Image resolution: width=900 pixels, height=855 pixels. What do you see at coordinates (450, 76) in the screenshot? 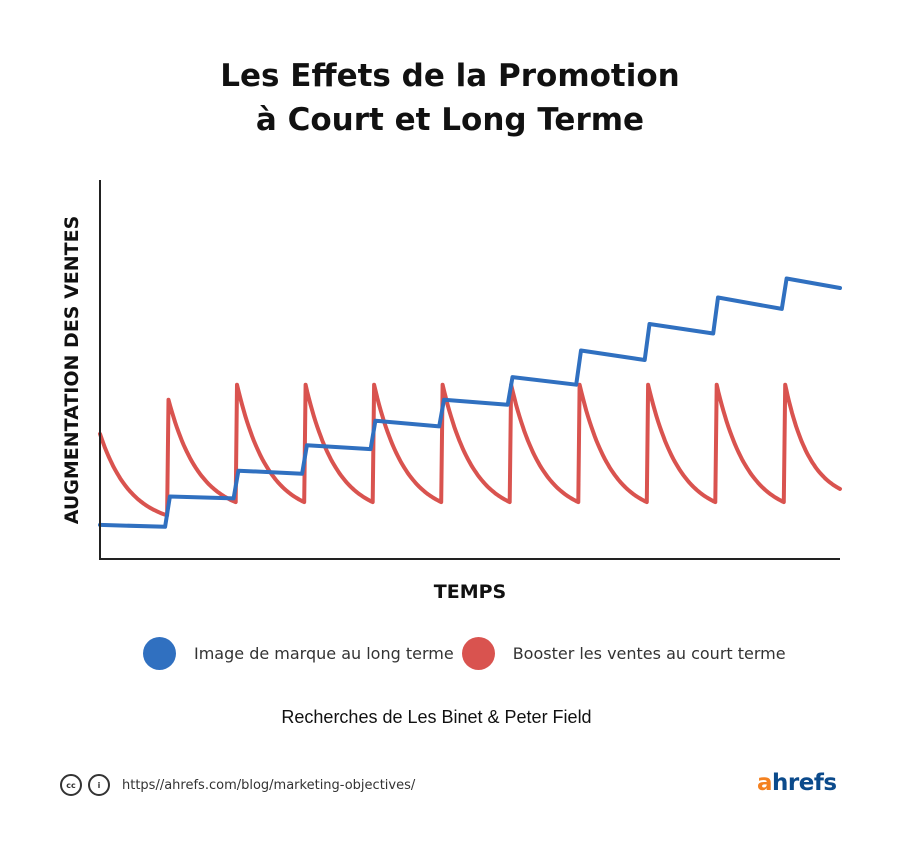
I see `chart-title-line-1: Les Effets de la Promotion` at bounding box center [450, 76].